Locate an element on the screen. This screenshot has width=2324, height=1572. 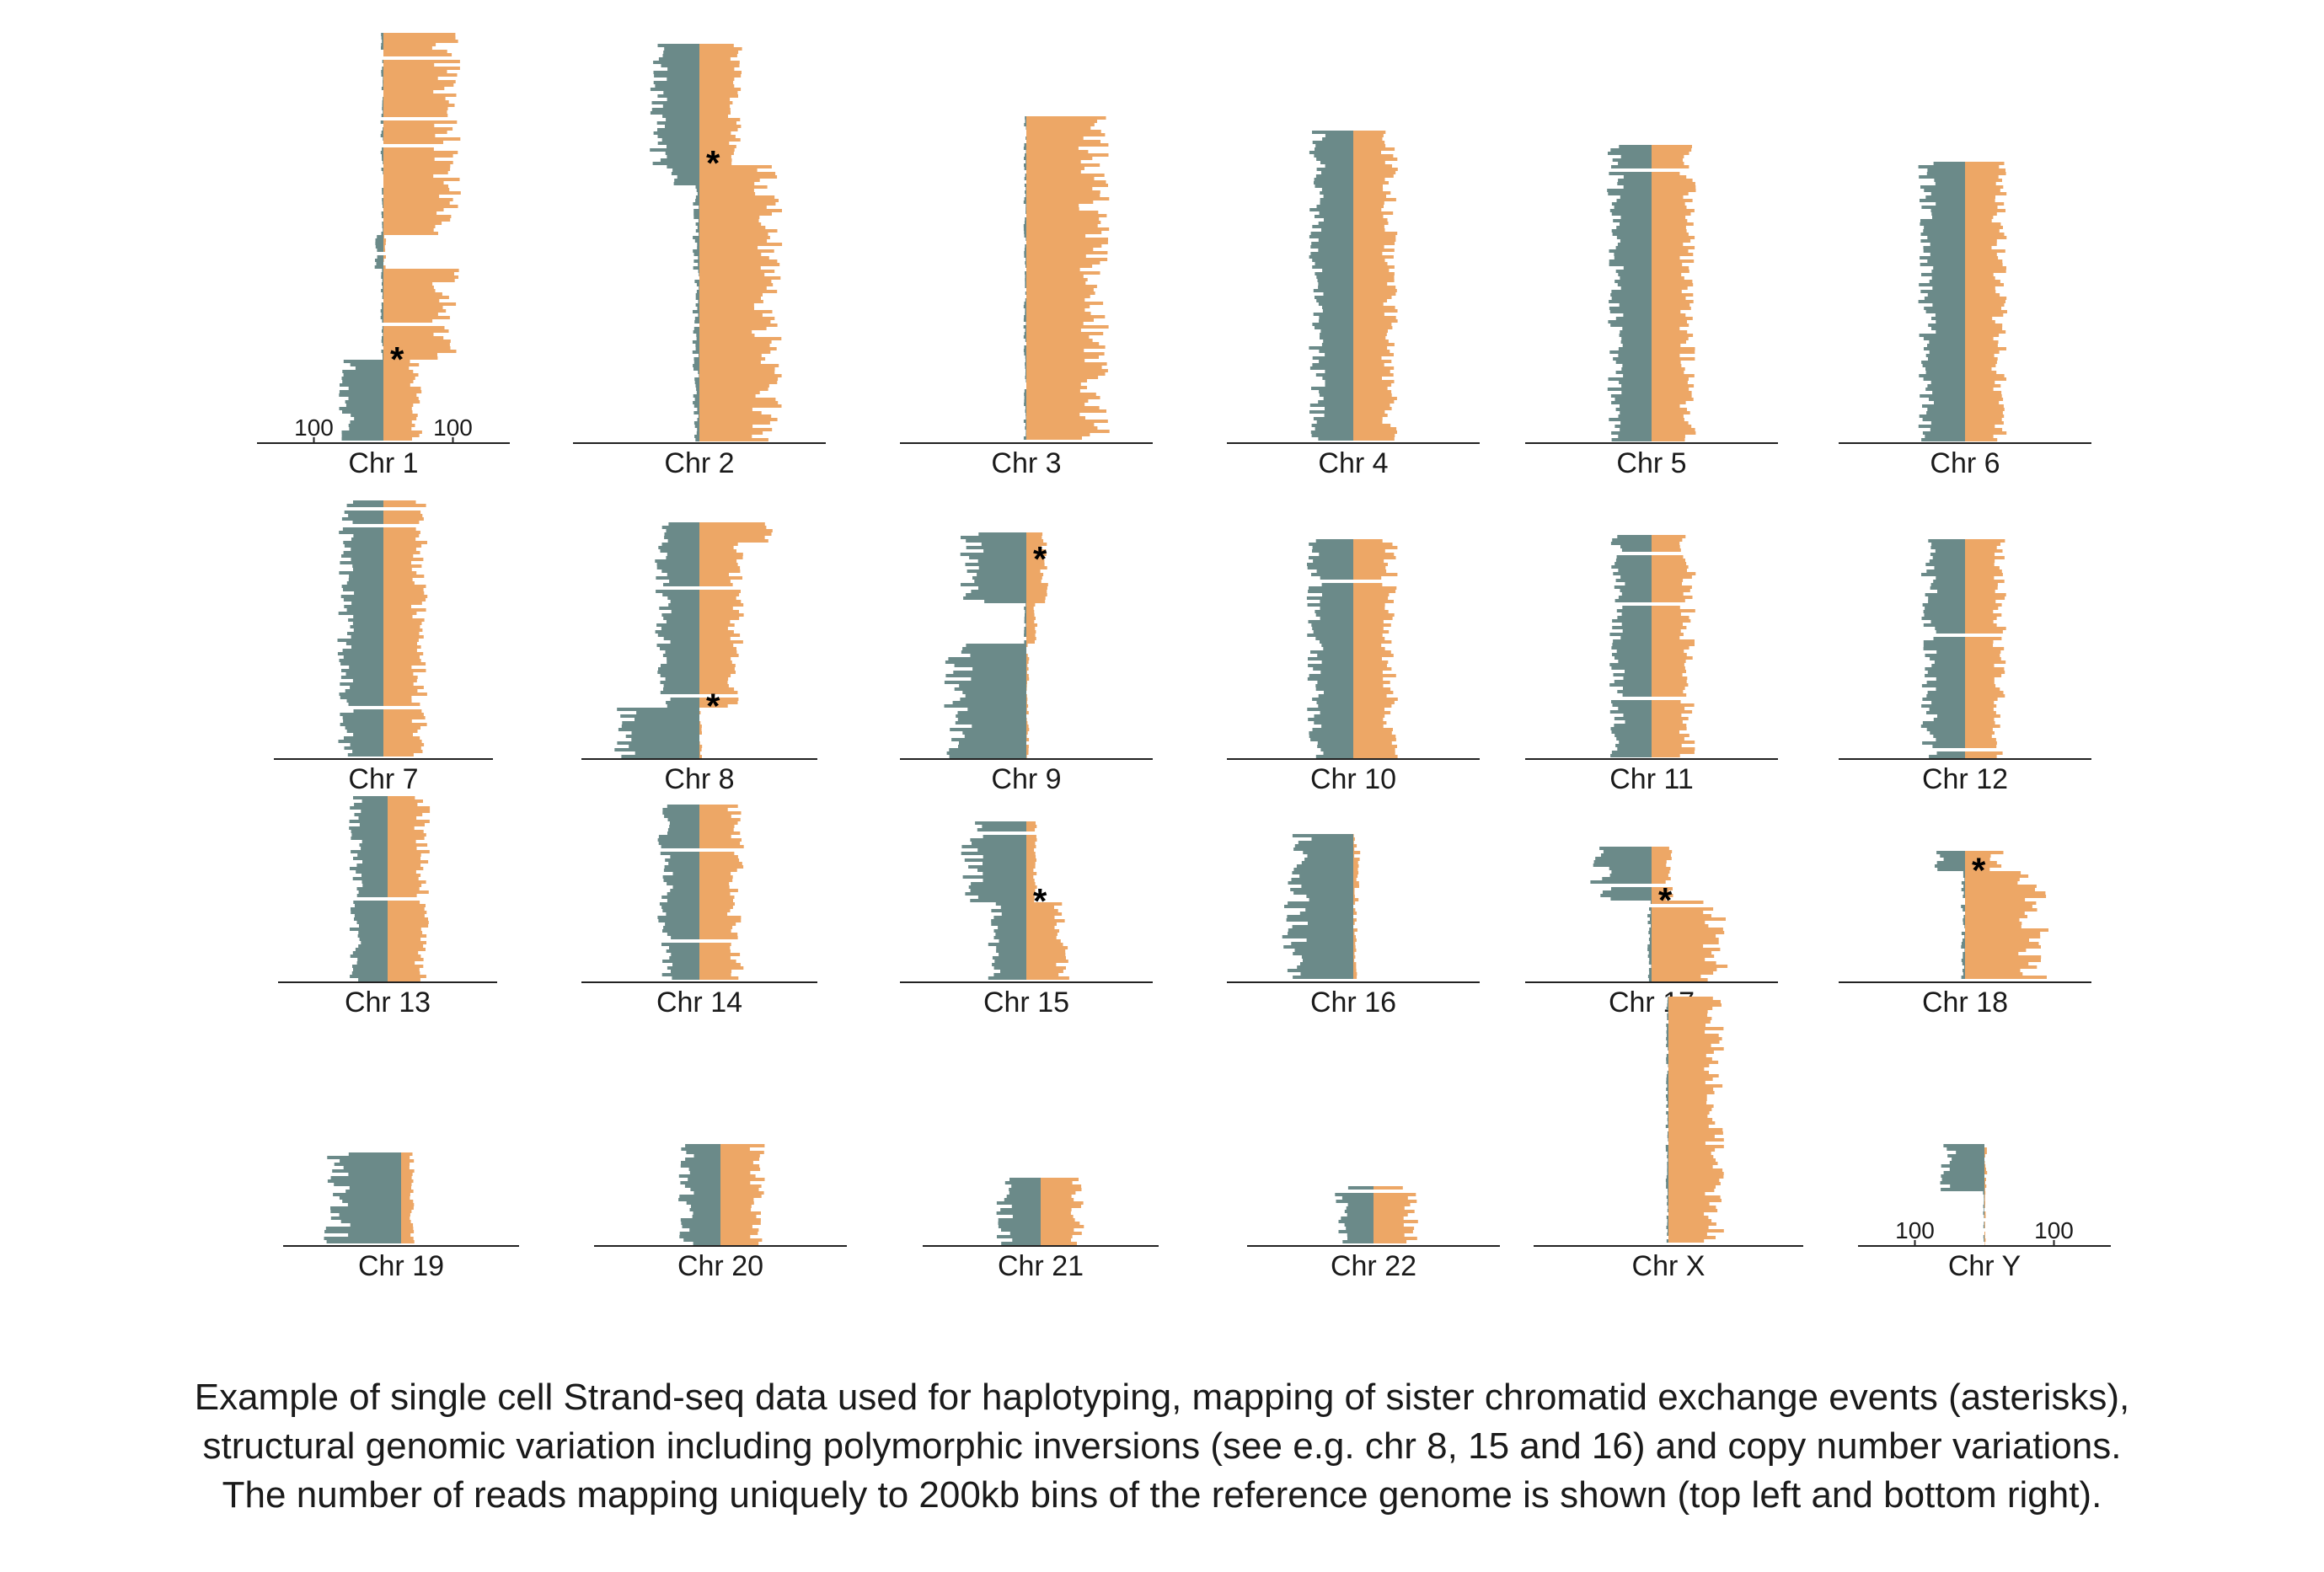
chromosome-label: Chr 5 is located at coordinates (1651, 463).